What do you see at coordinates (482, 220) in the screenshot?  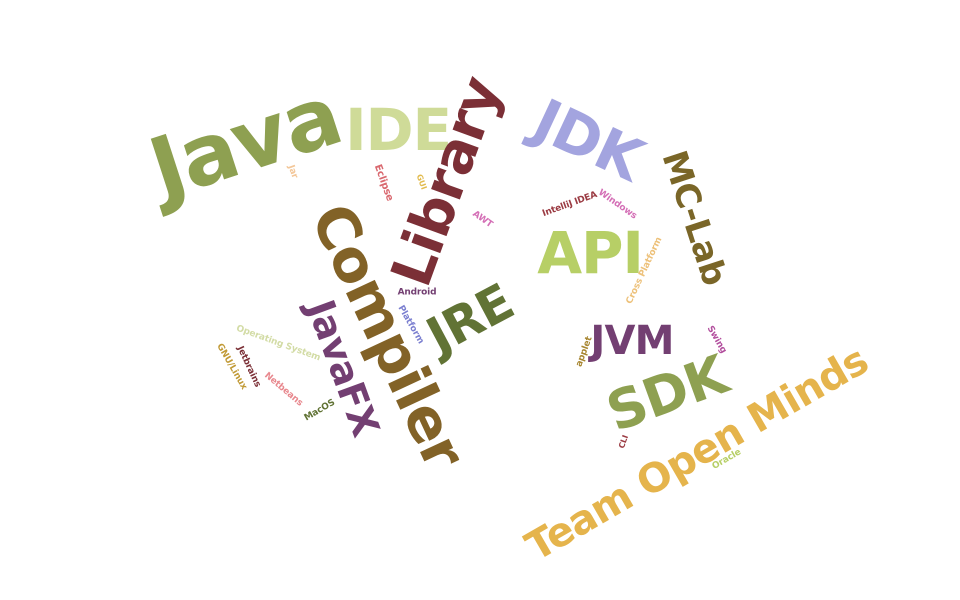 I see `word-awt: AWT` at bounding box center [482, 220].